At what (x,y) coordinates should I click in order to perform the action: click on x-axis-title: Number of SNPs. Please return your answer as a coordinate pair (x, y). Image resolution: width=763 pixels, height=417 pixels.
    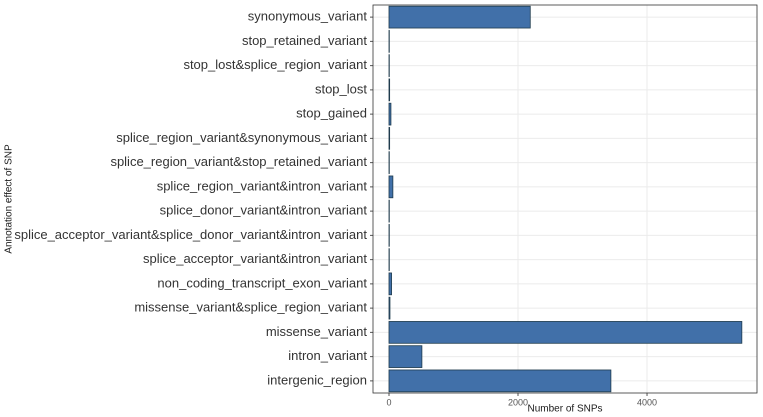
    Looking at the image, I should click on (564, 409).